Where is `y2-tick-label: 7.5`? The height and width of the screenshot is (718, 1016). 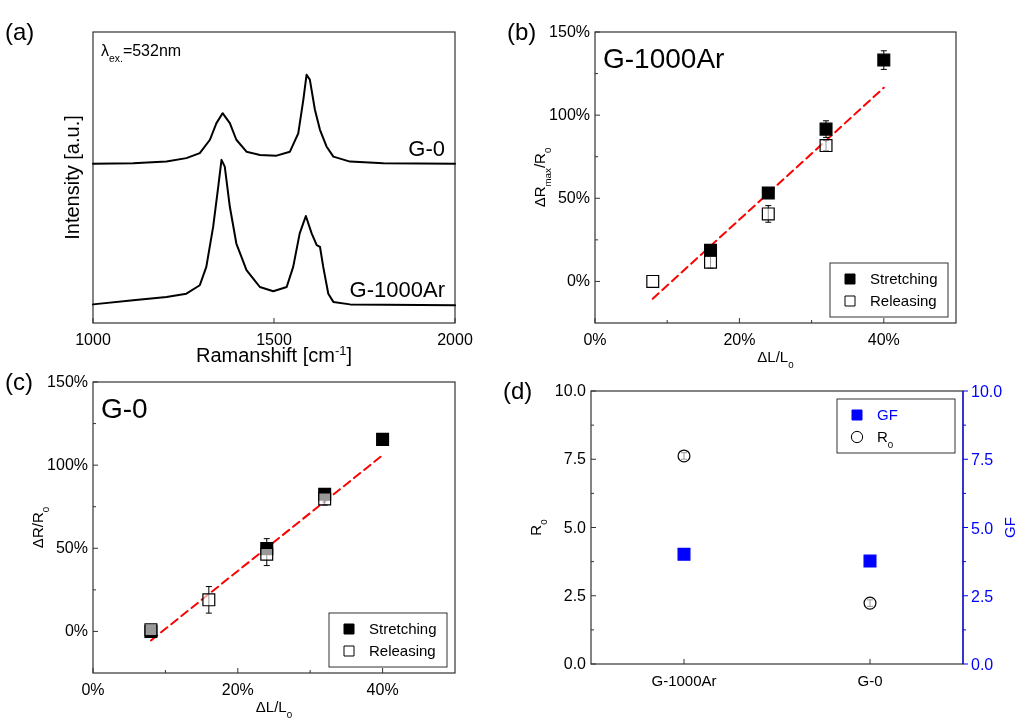 y2-tick-label: 7.5 is located at coordinates (982, 460).